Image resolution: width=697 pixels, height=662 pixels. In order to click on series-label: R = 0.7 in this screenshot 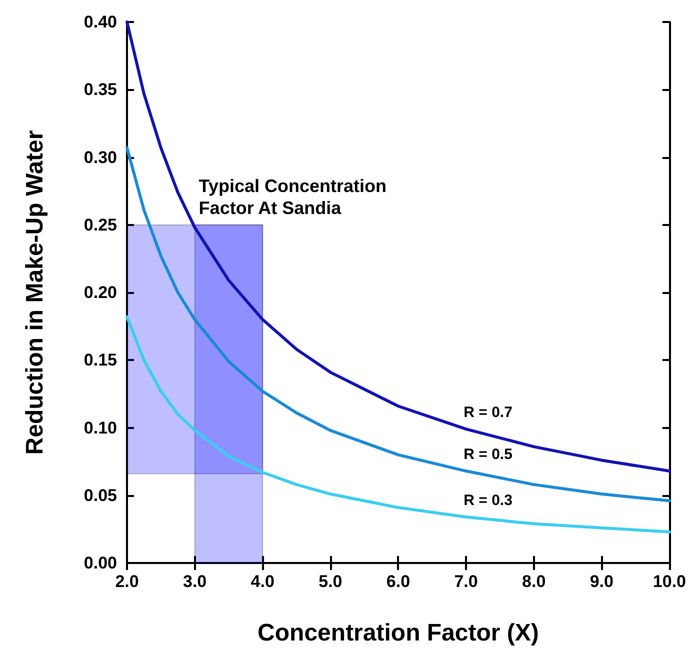, I will do `click(488, 413)`.